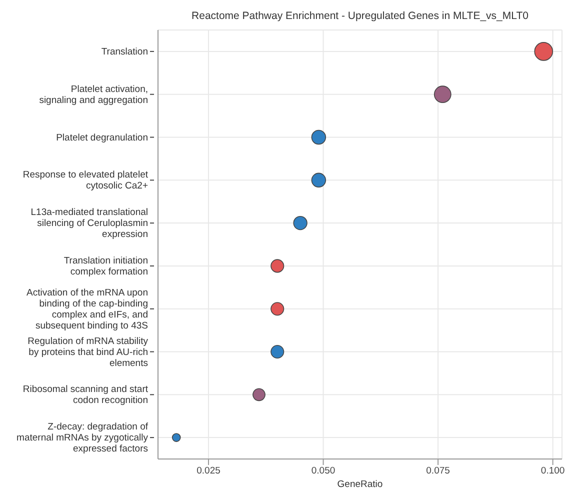  What do you see at coordinates (93, 94) in the screenshot?
I see `y-tick-label: Platelet activation, signaling and aggregation` at bounding box center [93, 94].